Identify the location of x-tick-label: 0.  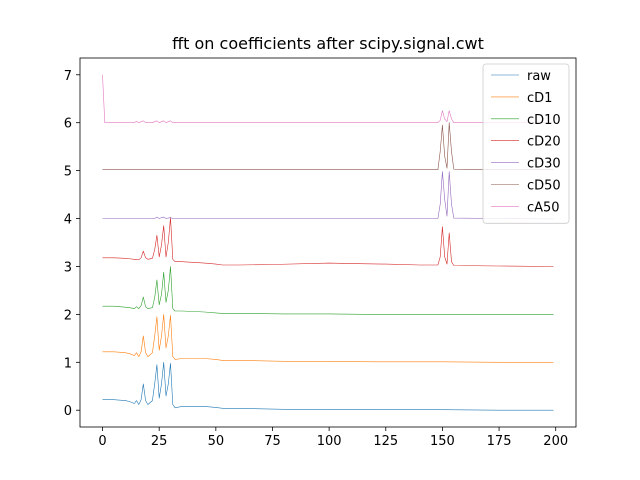
(102, 441).